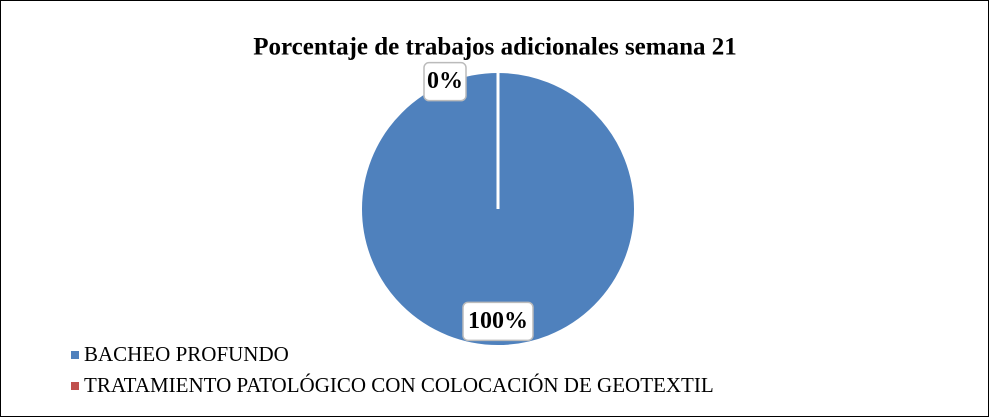 The height and width of the screenshot is (417, 989). I want to click on data-label: 0%, so click(445, 81).